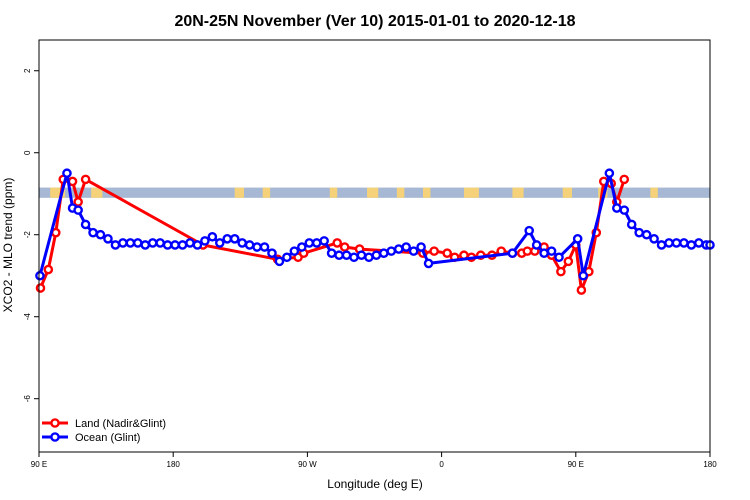 This screenshot has width=750, height=500. What do you see at coordinates (107, 438) in the screenshot?
I see `legend-entry-label: Ocean (Glint)` at bounding box center [107, 438].